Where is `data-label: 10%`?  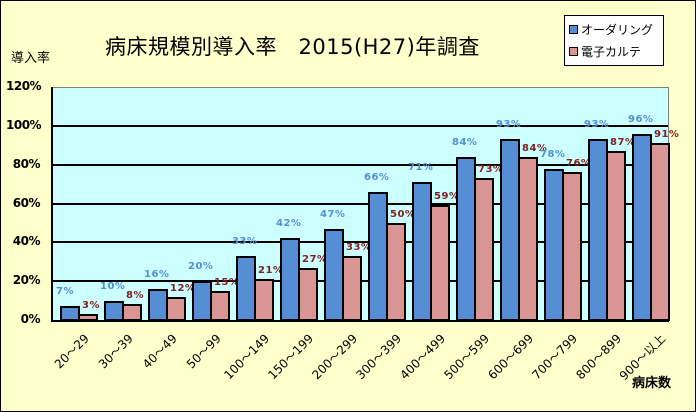 data-label: 10% is located at coordinates (113, 286).